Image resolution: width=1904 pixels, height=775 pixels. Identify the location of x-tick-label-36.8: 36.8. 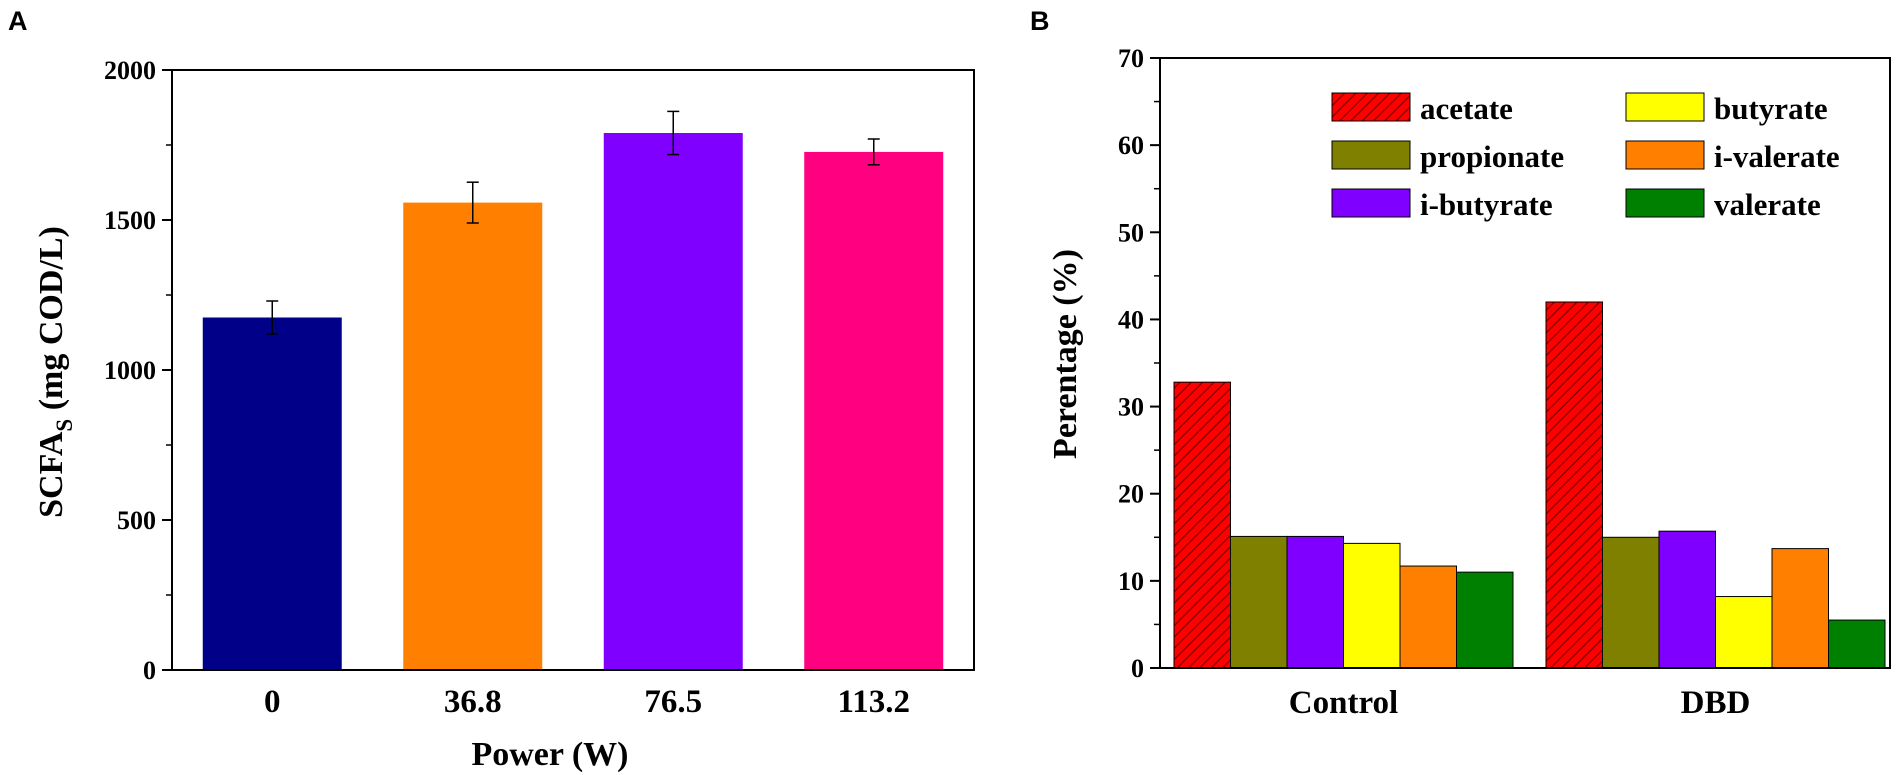
(473, 702).